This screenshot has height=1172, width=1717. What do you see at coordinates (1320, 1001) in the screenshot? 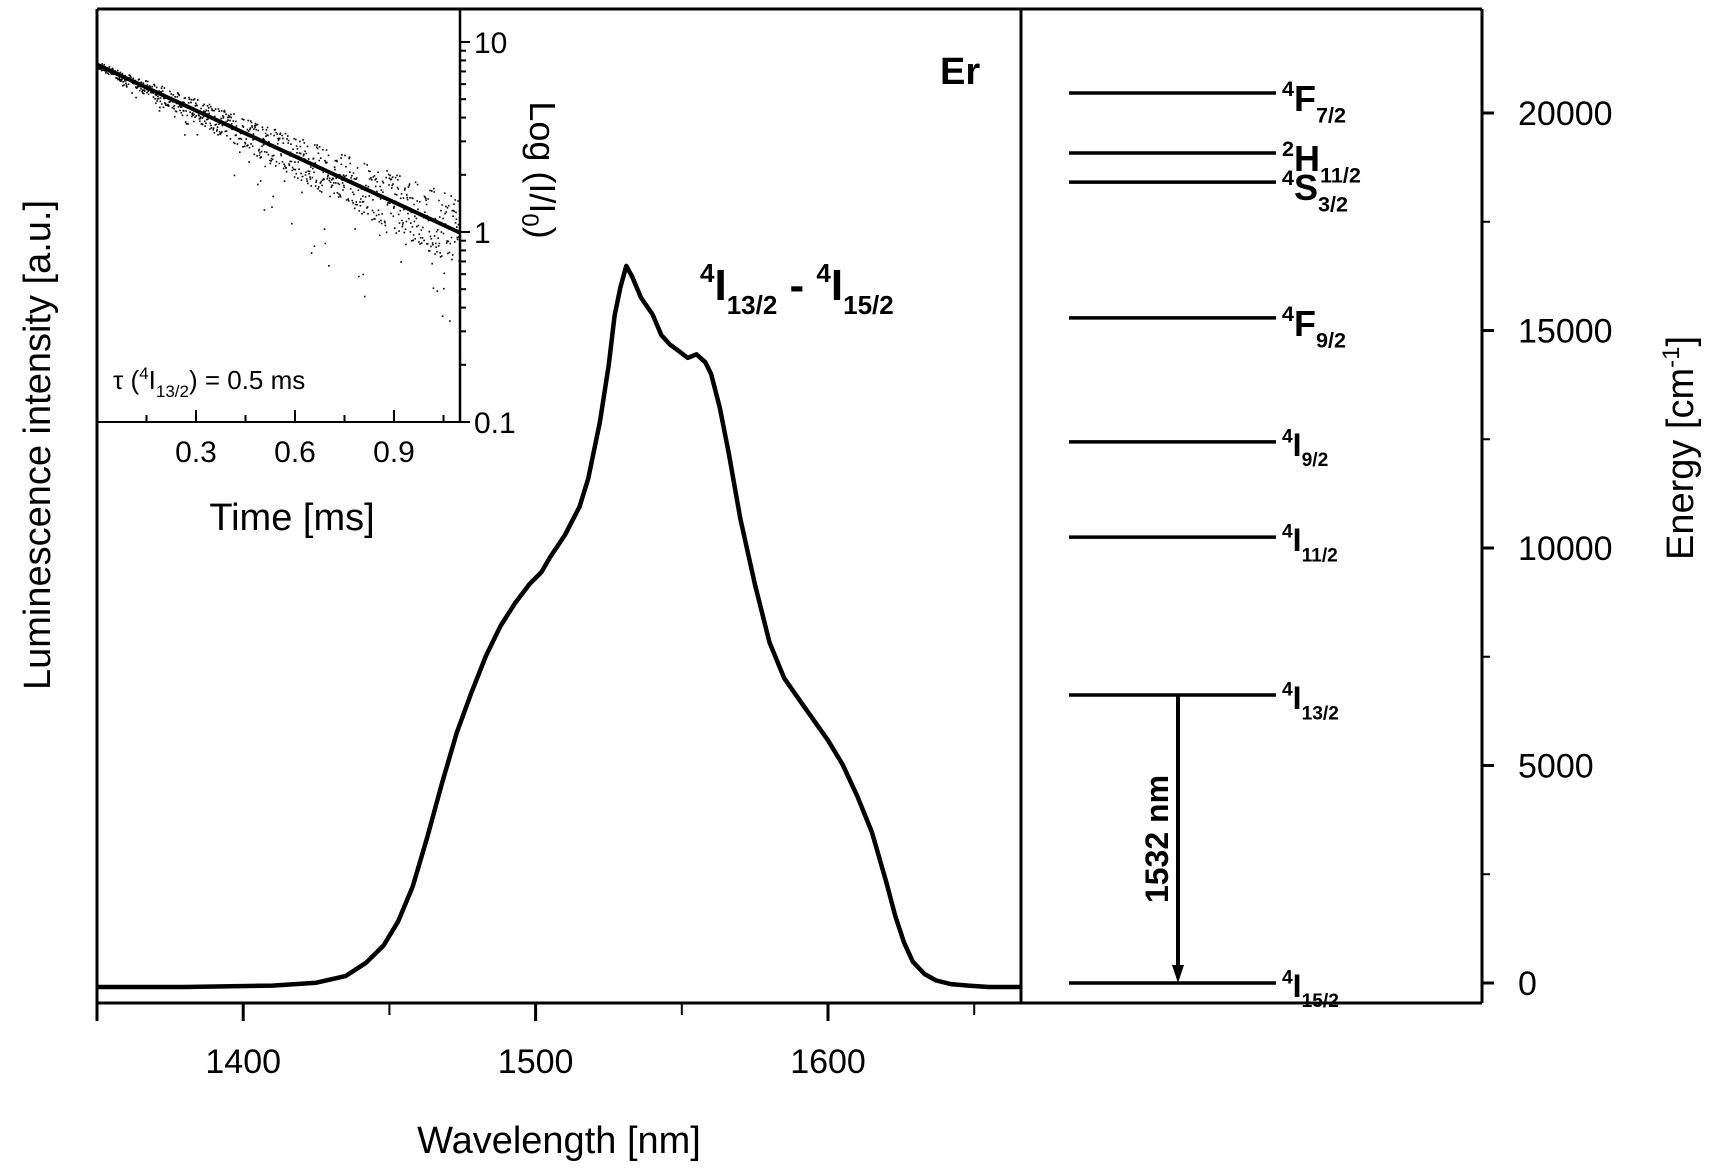
I see `j-value: 15/2` at bounding box center [1320, 1001].